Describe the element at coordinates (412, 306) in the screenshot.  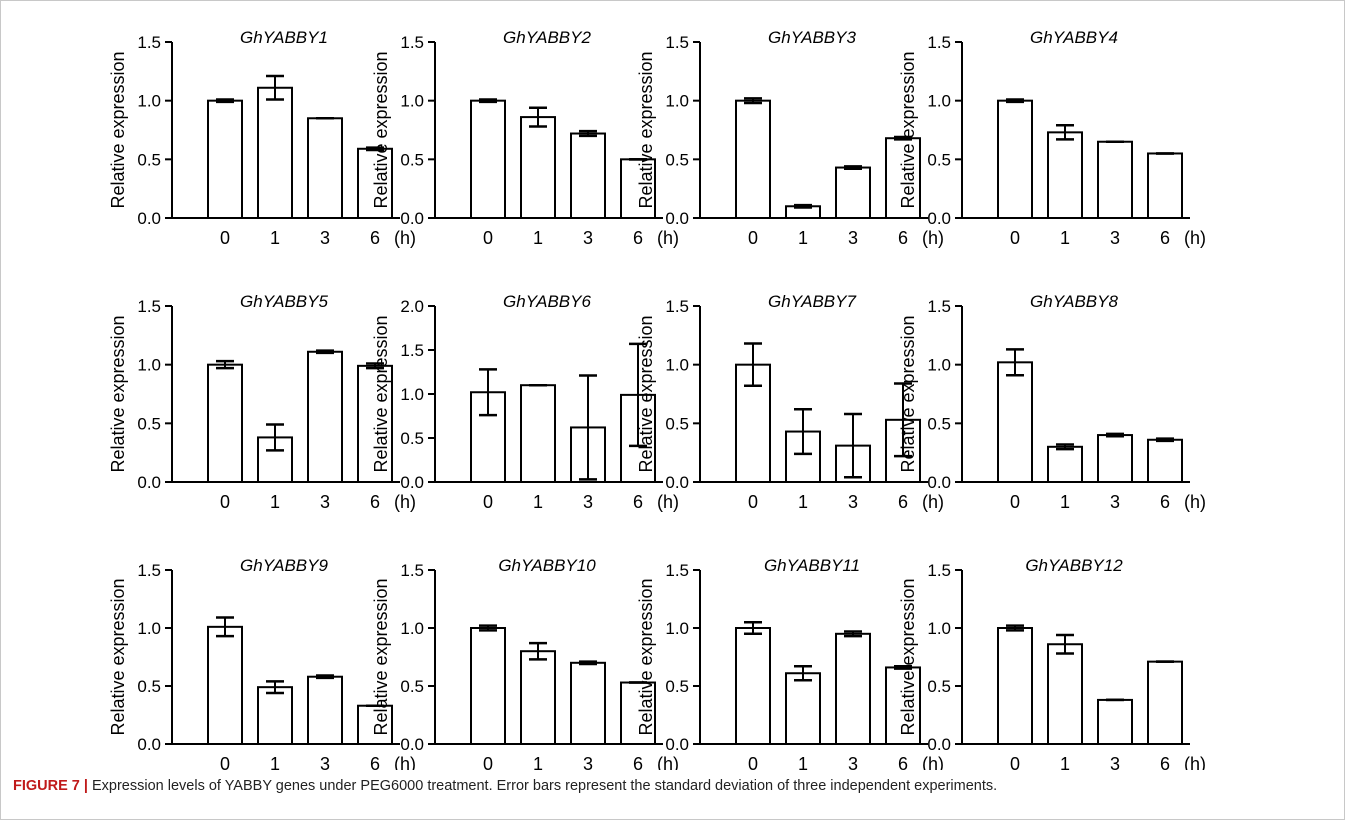
I see `y-tick-label: 2.0` at that location.